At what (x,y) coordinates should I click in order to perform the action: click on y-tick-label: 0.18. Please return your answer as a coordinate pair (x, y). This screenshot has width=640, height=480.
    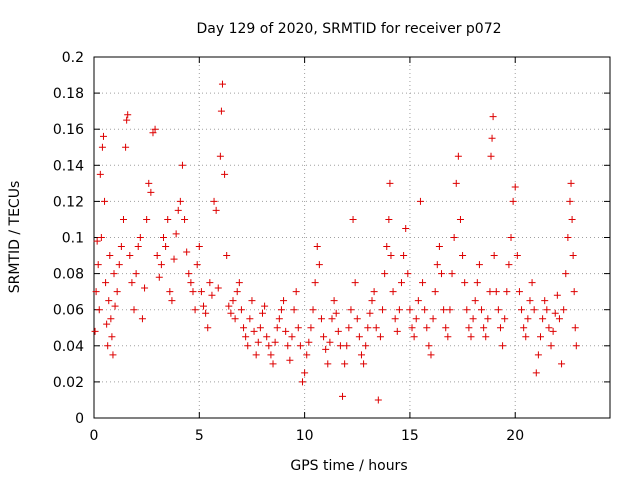
    Looking at the image, I should click on (68, 94).